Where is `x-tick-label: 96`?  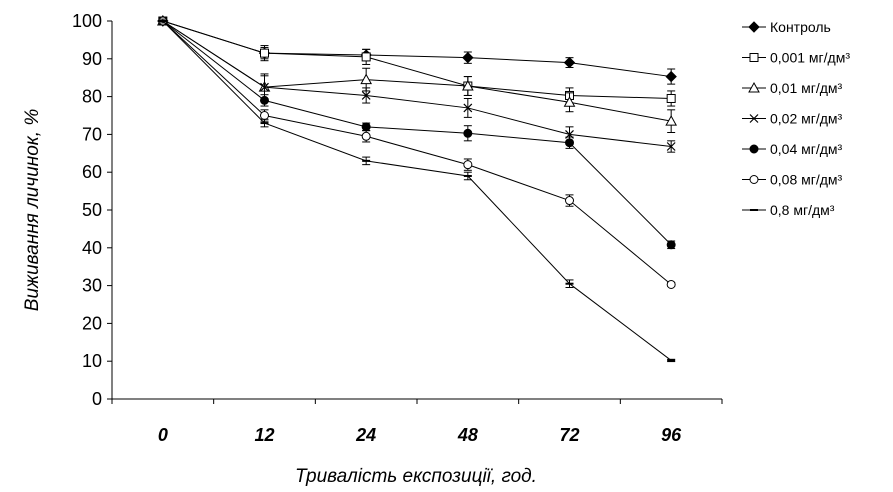
x-tick-label: 96 is located at coordinates (671, 435).